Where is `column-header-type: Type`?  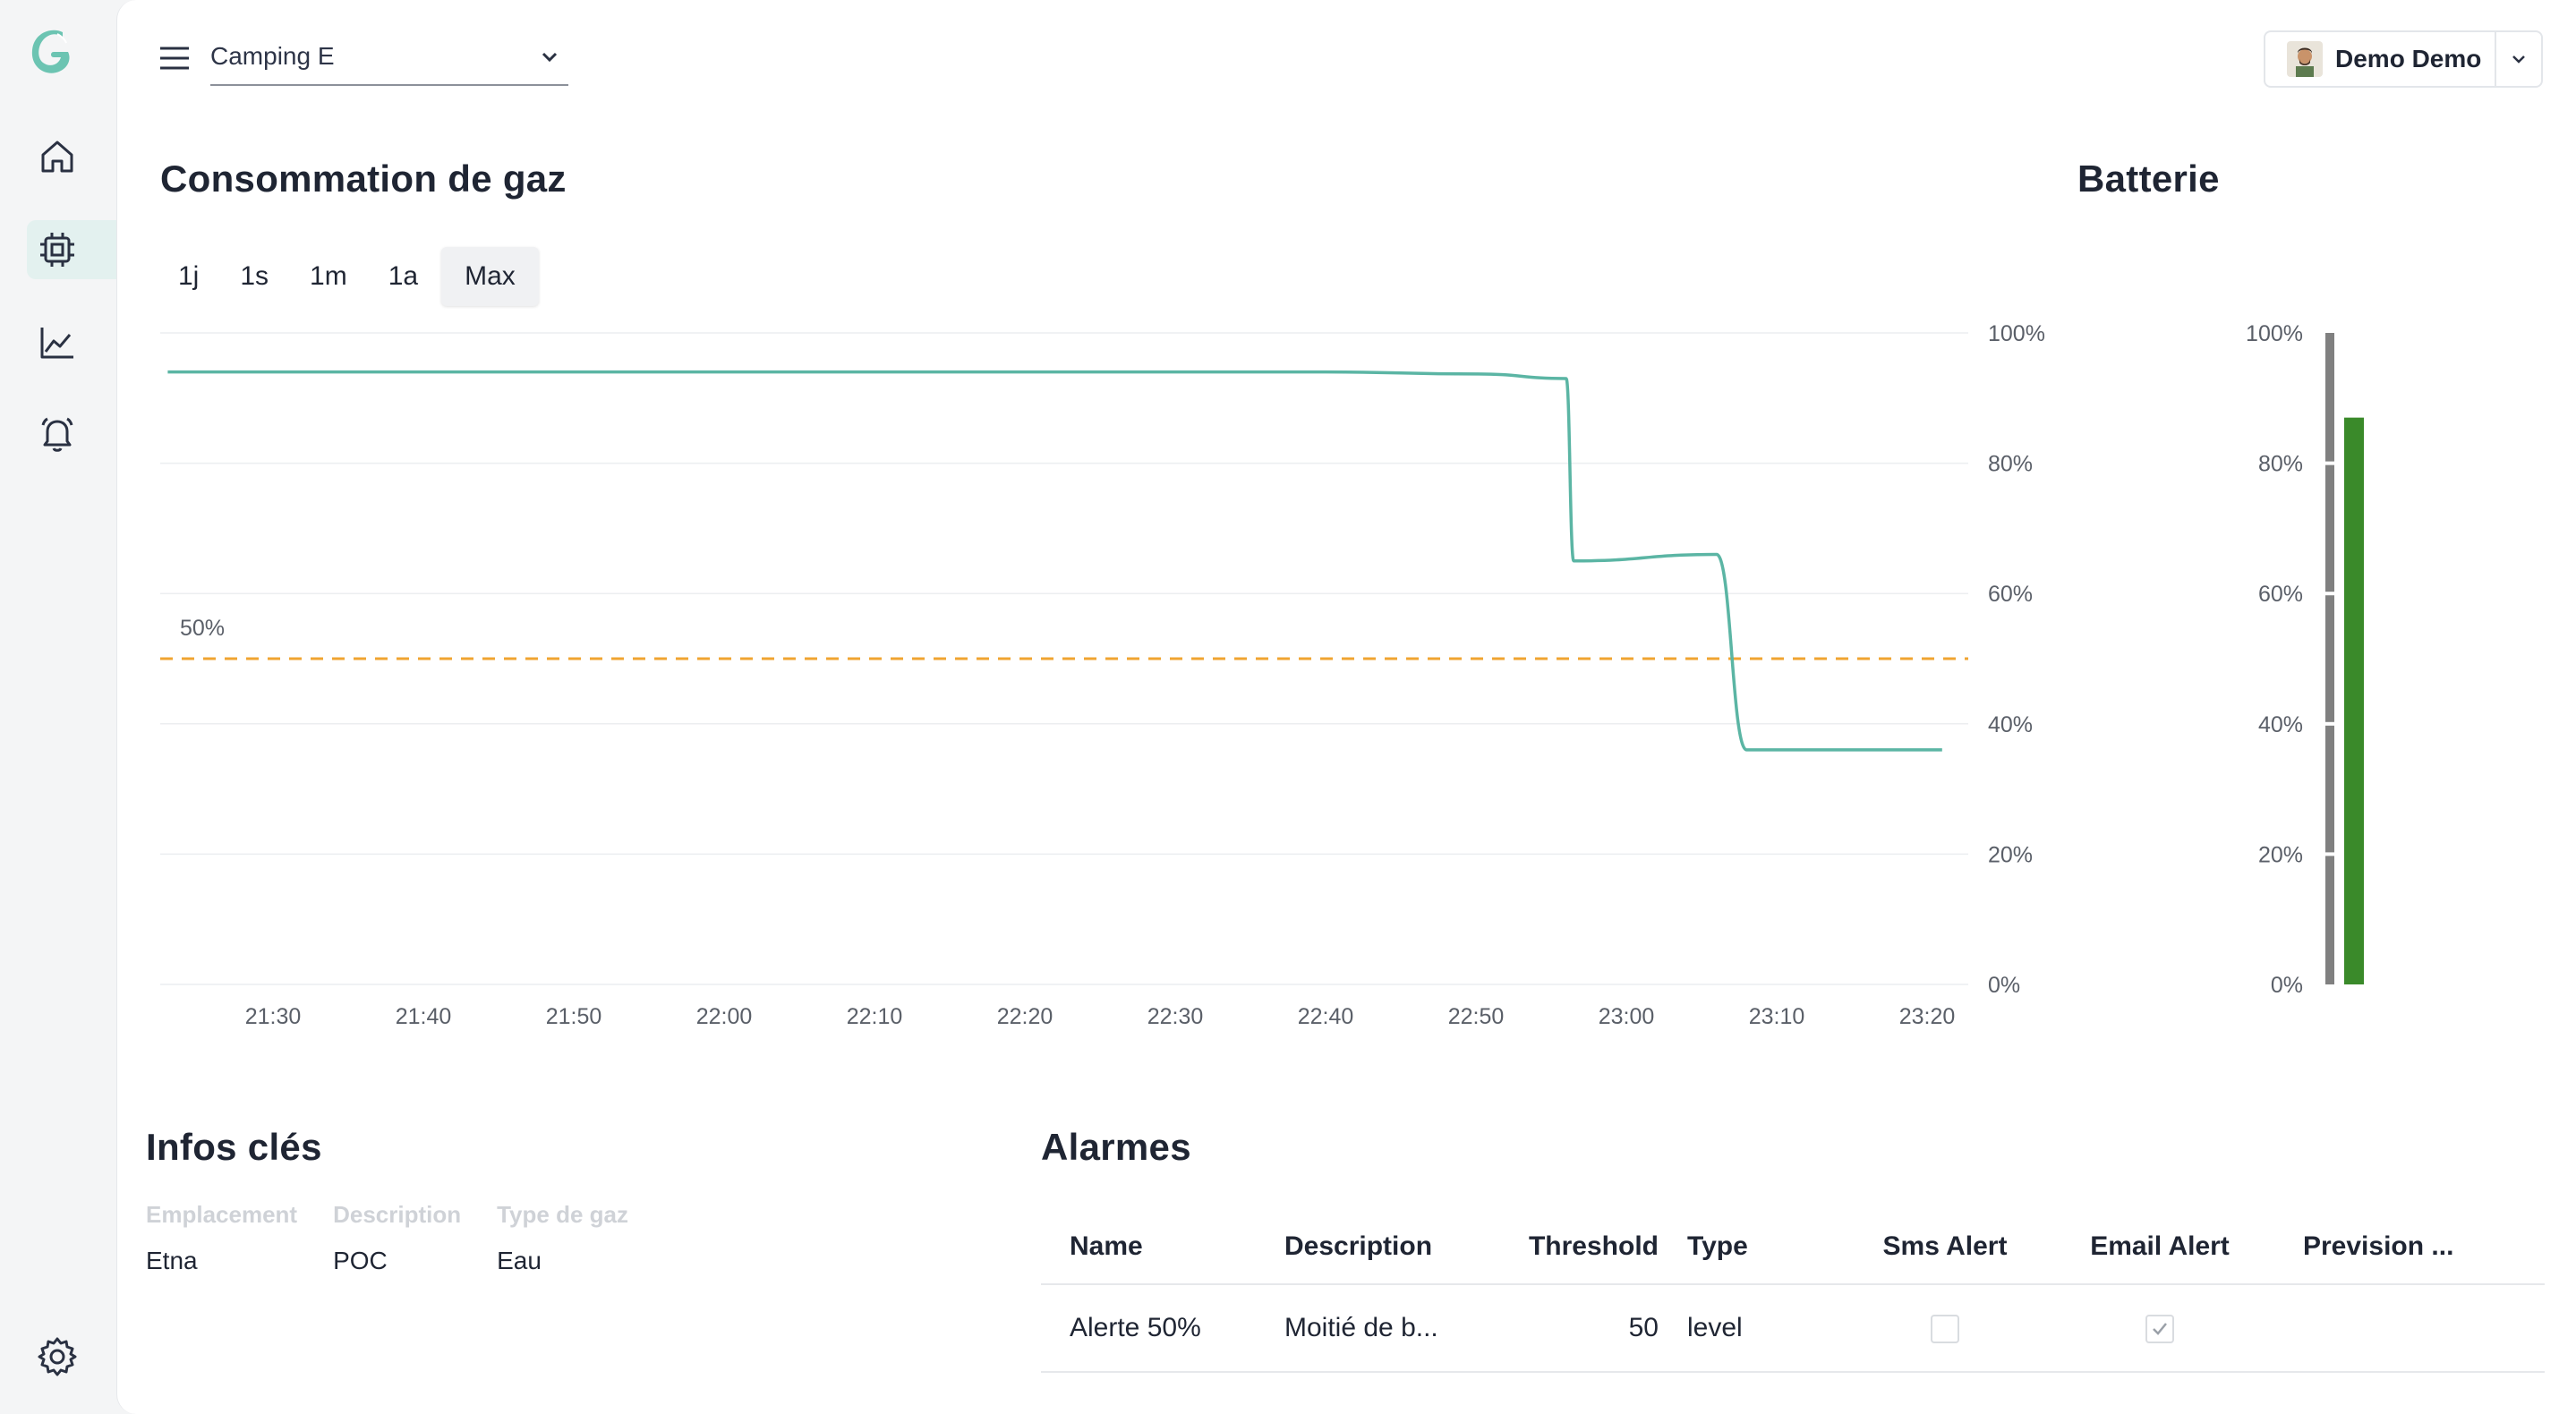 column-header-type: Type is located at coordinates (1717, 1246).